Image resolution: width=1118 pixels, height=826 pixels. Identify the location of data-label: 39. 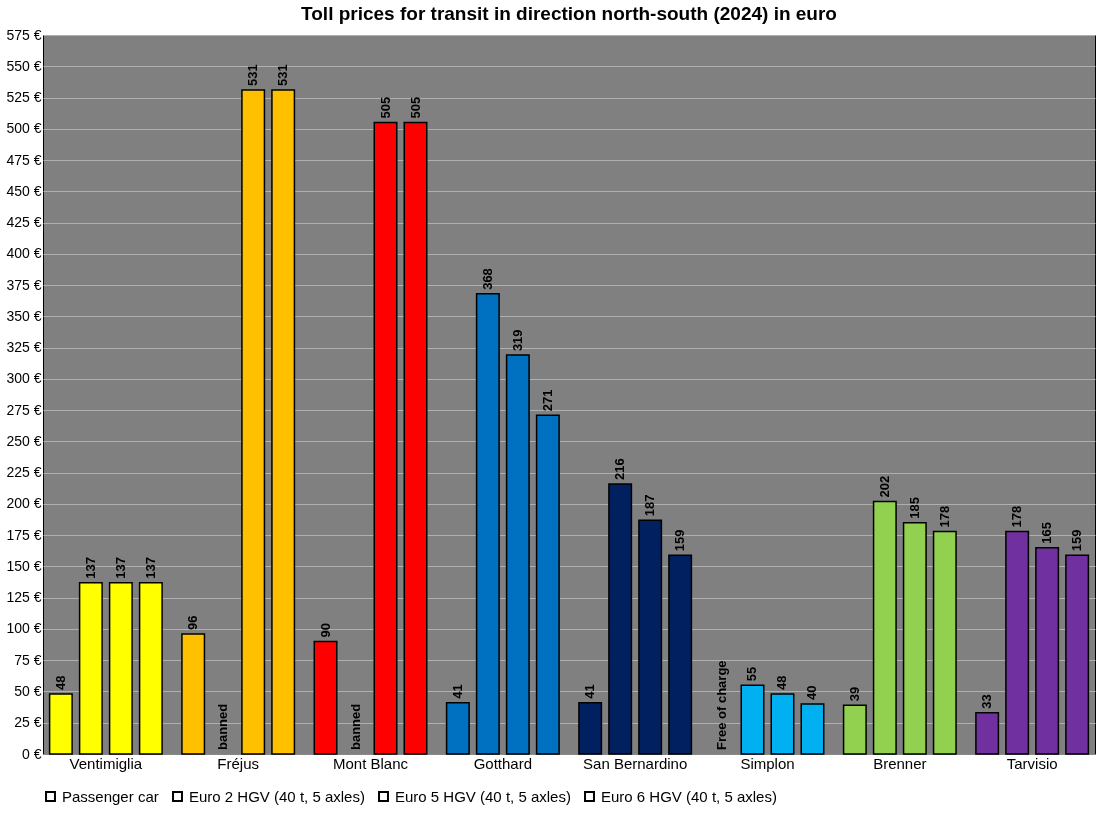
(854, 694).